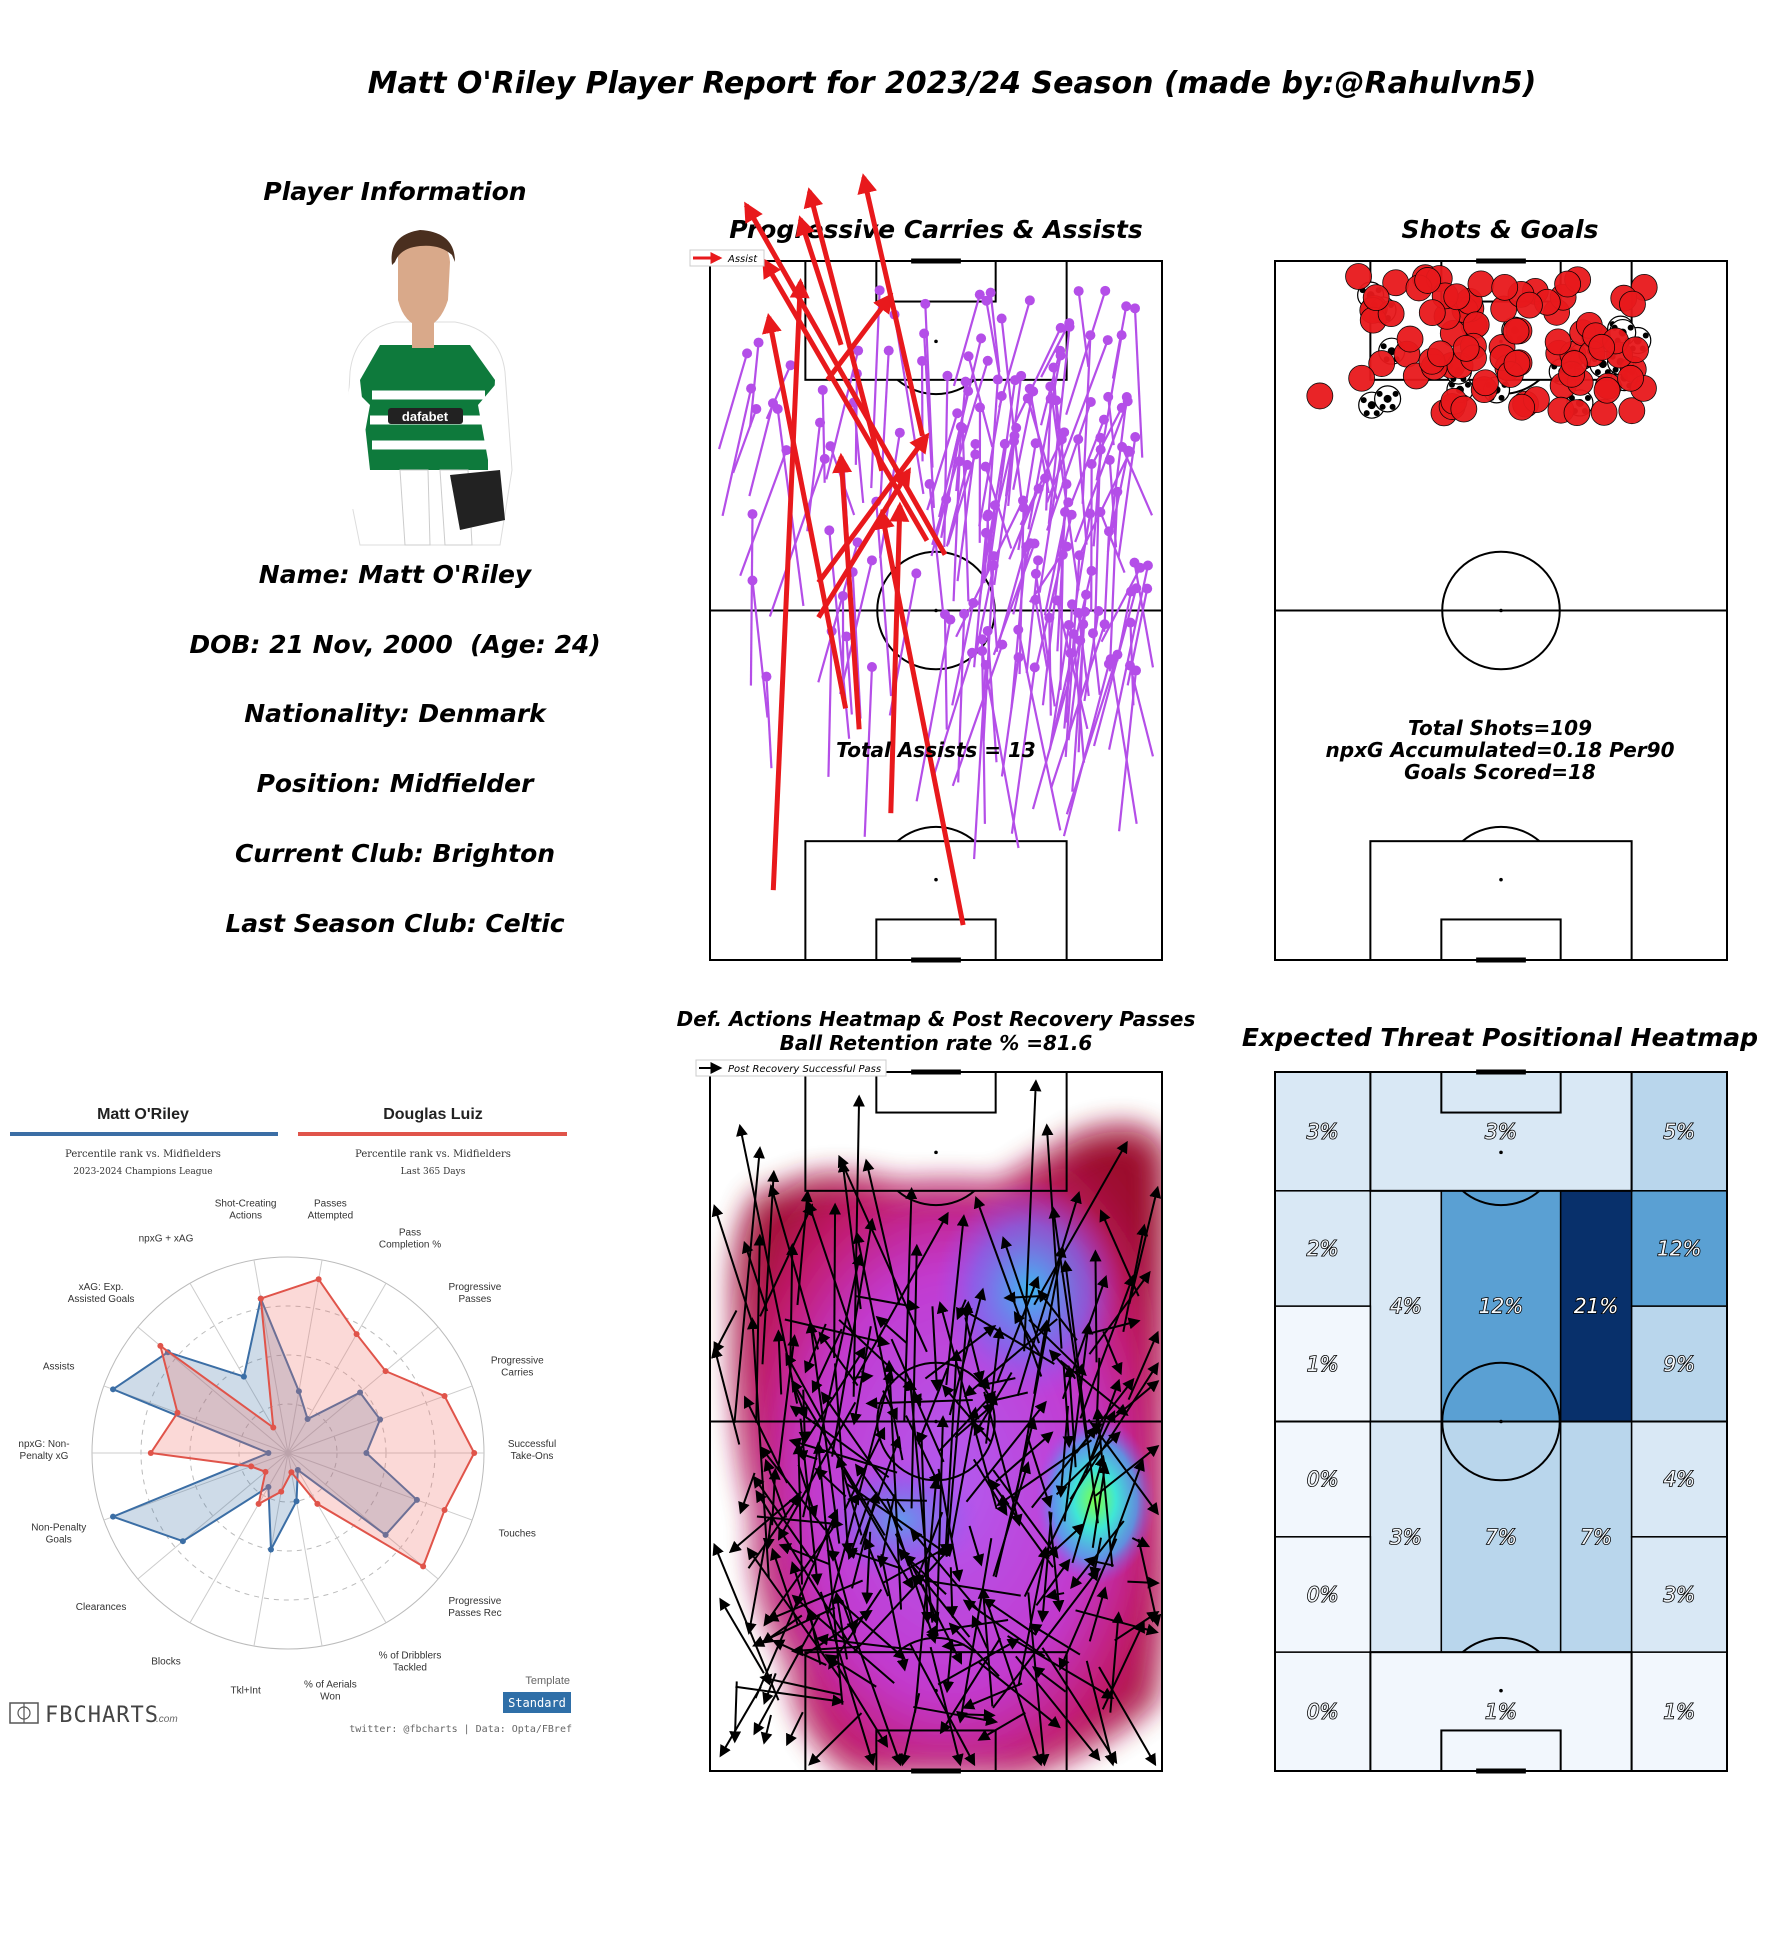 This screenshot has height=1958, width=1767. Describe the element at coordinates (1501, 1198) in the screenshot. I see `top-penalty-arc` at that location.